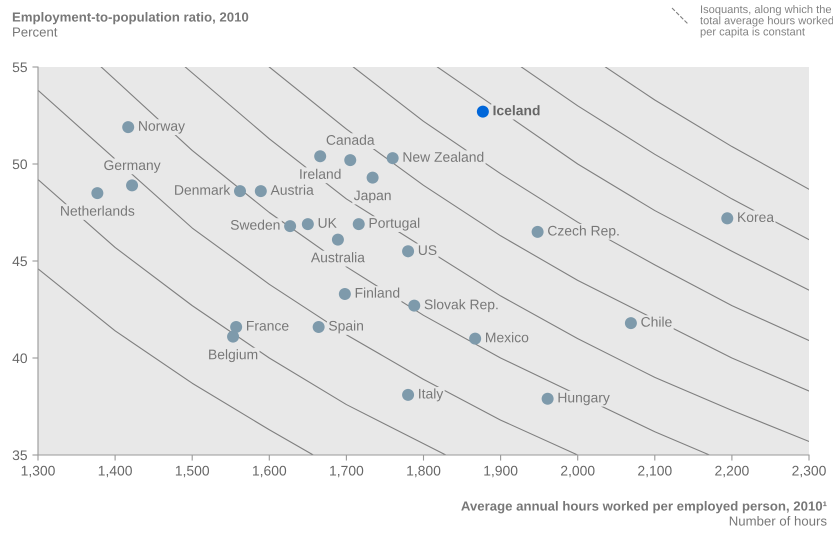  I want to click on annotation: Italy, so click(431, 395).